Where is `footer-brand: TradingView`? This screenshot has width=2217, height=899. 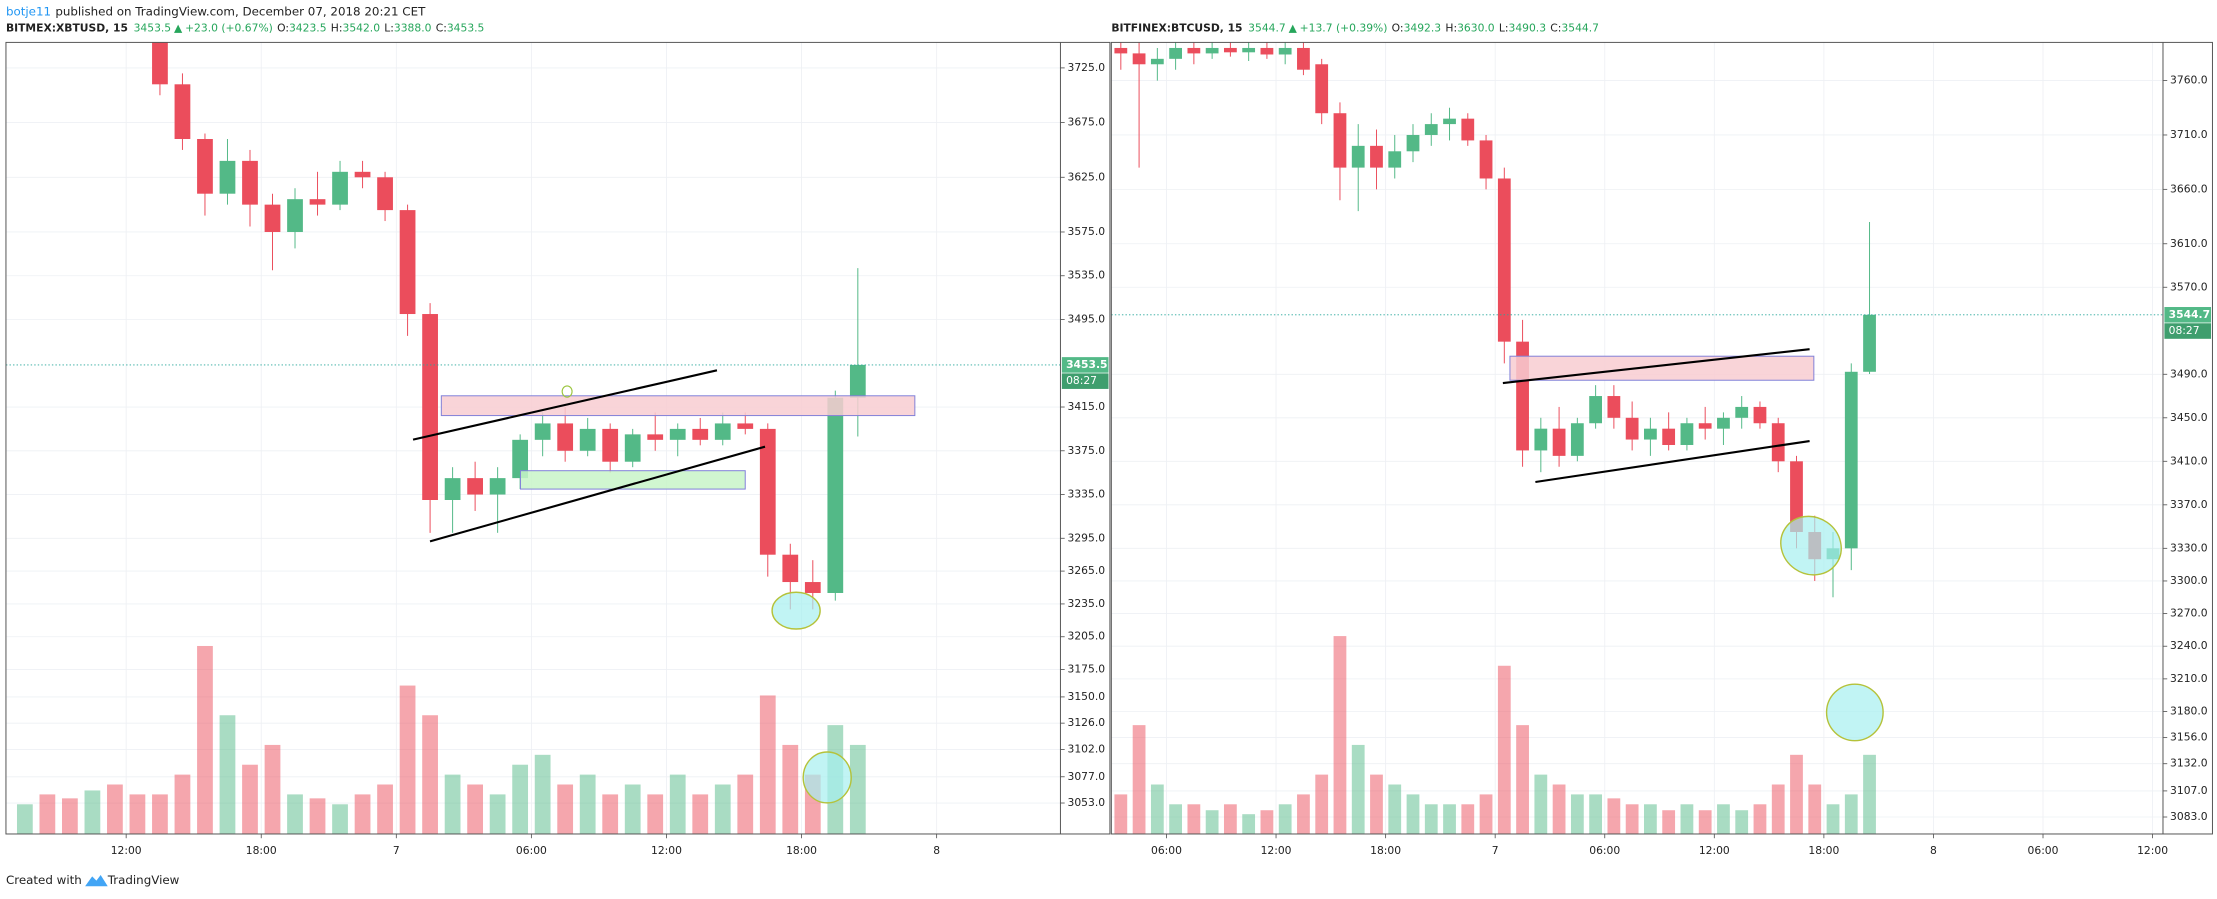 footer-brand: TradingView is located at coordinates (143, 880).